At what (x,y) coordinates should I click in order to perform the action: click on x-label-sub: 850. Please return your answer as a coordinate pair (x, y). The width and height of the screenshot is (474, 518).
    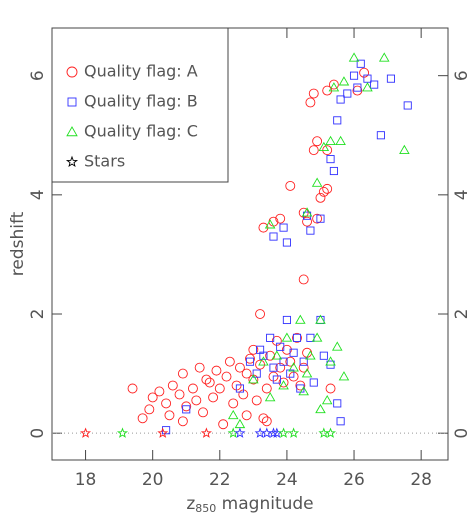
    Looking at the image, I should click on (205, 508).